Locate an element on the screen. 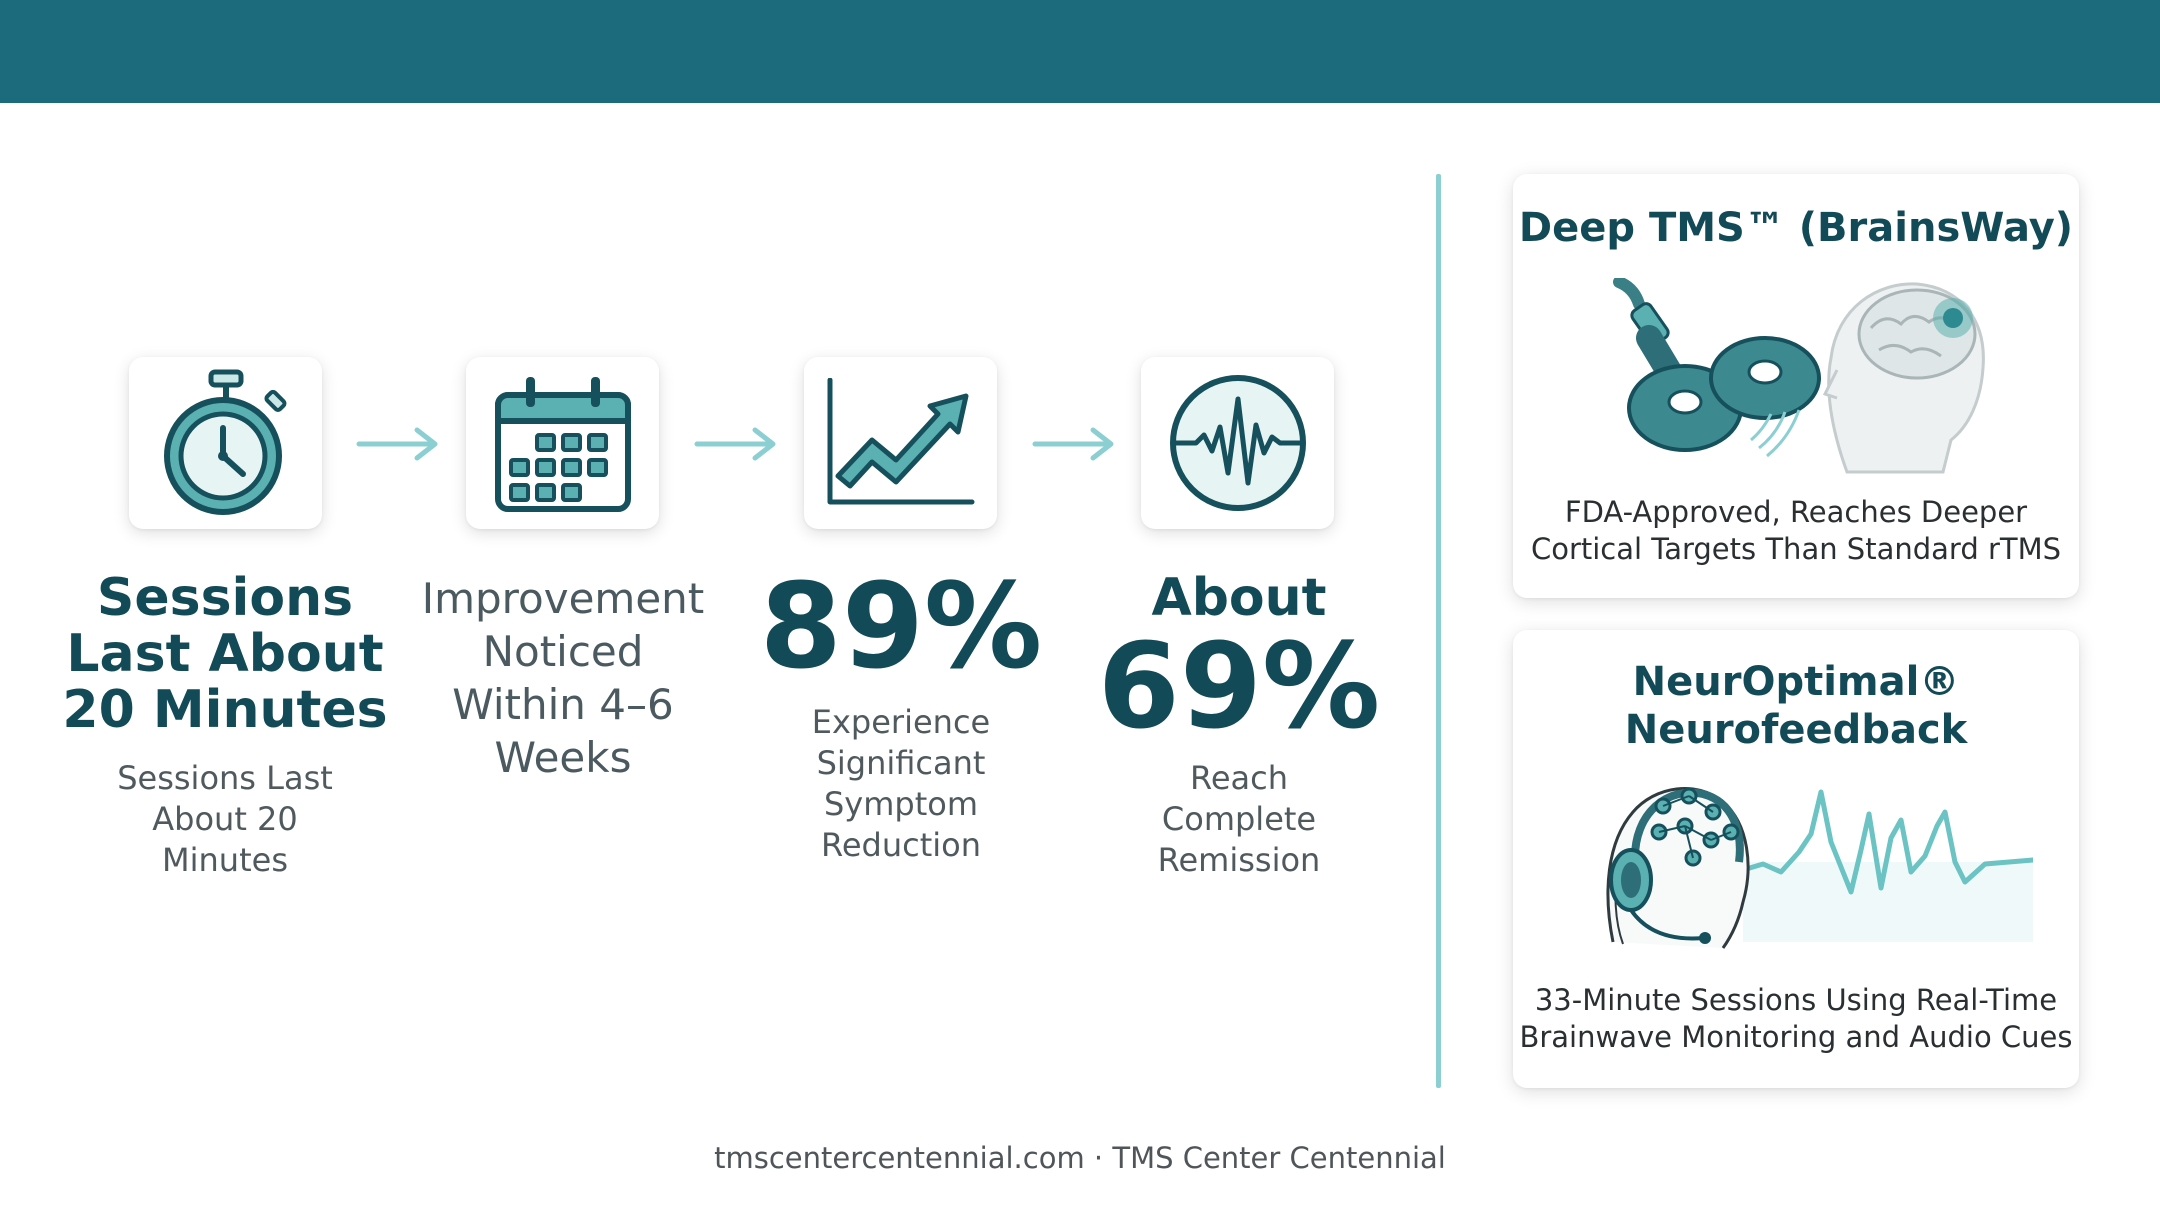 The height and width of the screenshot is (1206, 2160). tms-coil-head-illustration is located at coordinates (1799, 376).